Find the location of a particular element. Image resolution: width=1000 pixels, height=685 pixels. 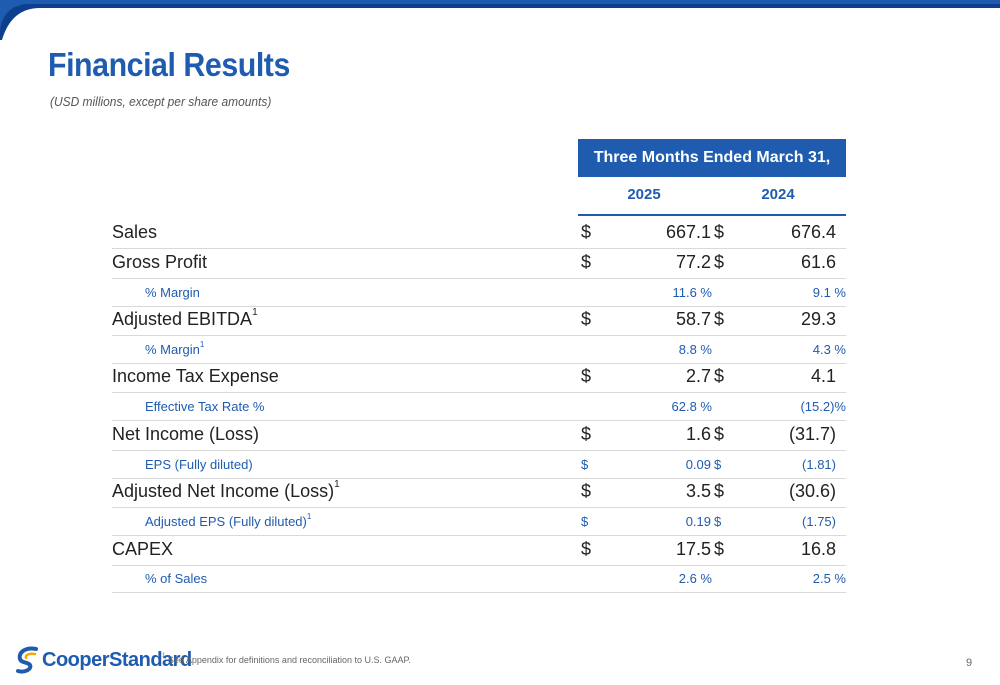

table-row-capex: CAPEX $ 17.5 $ 16.8 is located at coordinates (479, 551).